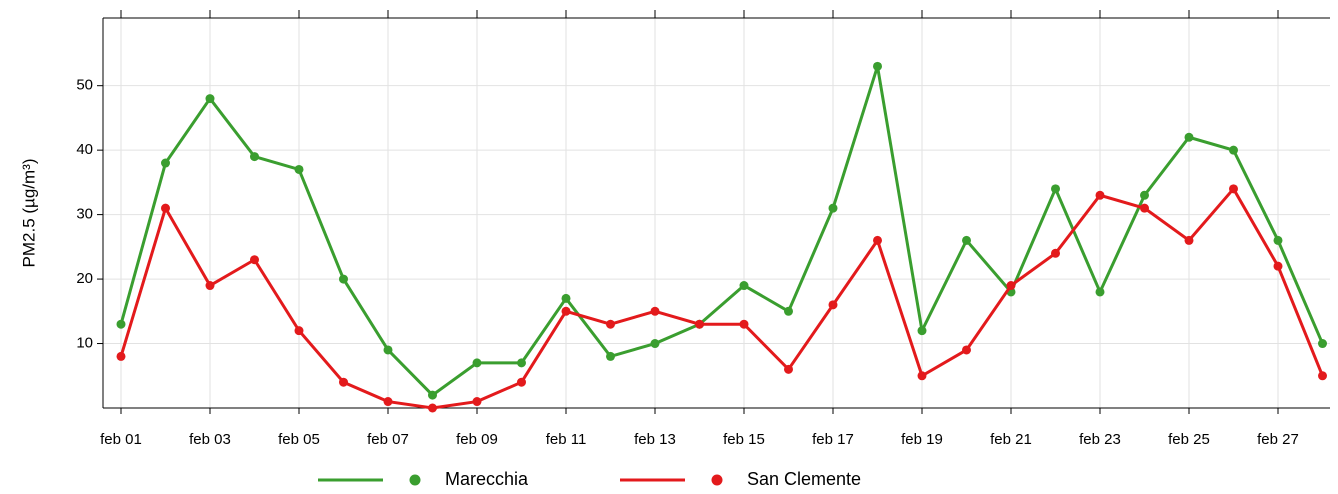  What do you see at coordinates (28, 213) in the screenshot?
I see `y-axis-label: PM2.5 (µg/m³)` at bounding box center [28, 213].